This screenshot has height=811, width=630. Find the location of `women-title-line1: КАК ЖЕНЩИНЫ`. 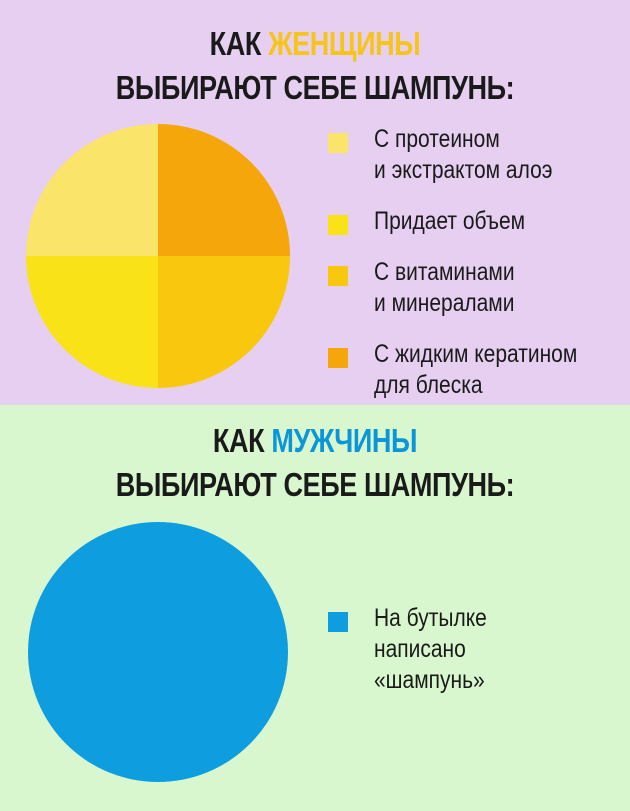

women-title-line1: КАК ЖЕНЩИНЫ is located at coordinates (315, 44).